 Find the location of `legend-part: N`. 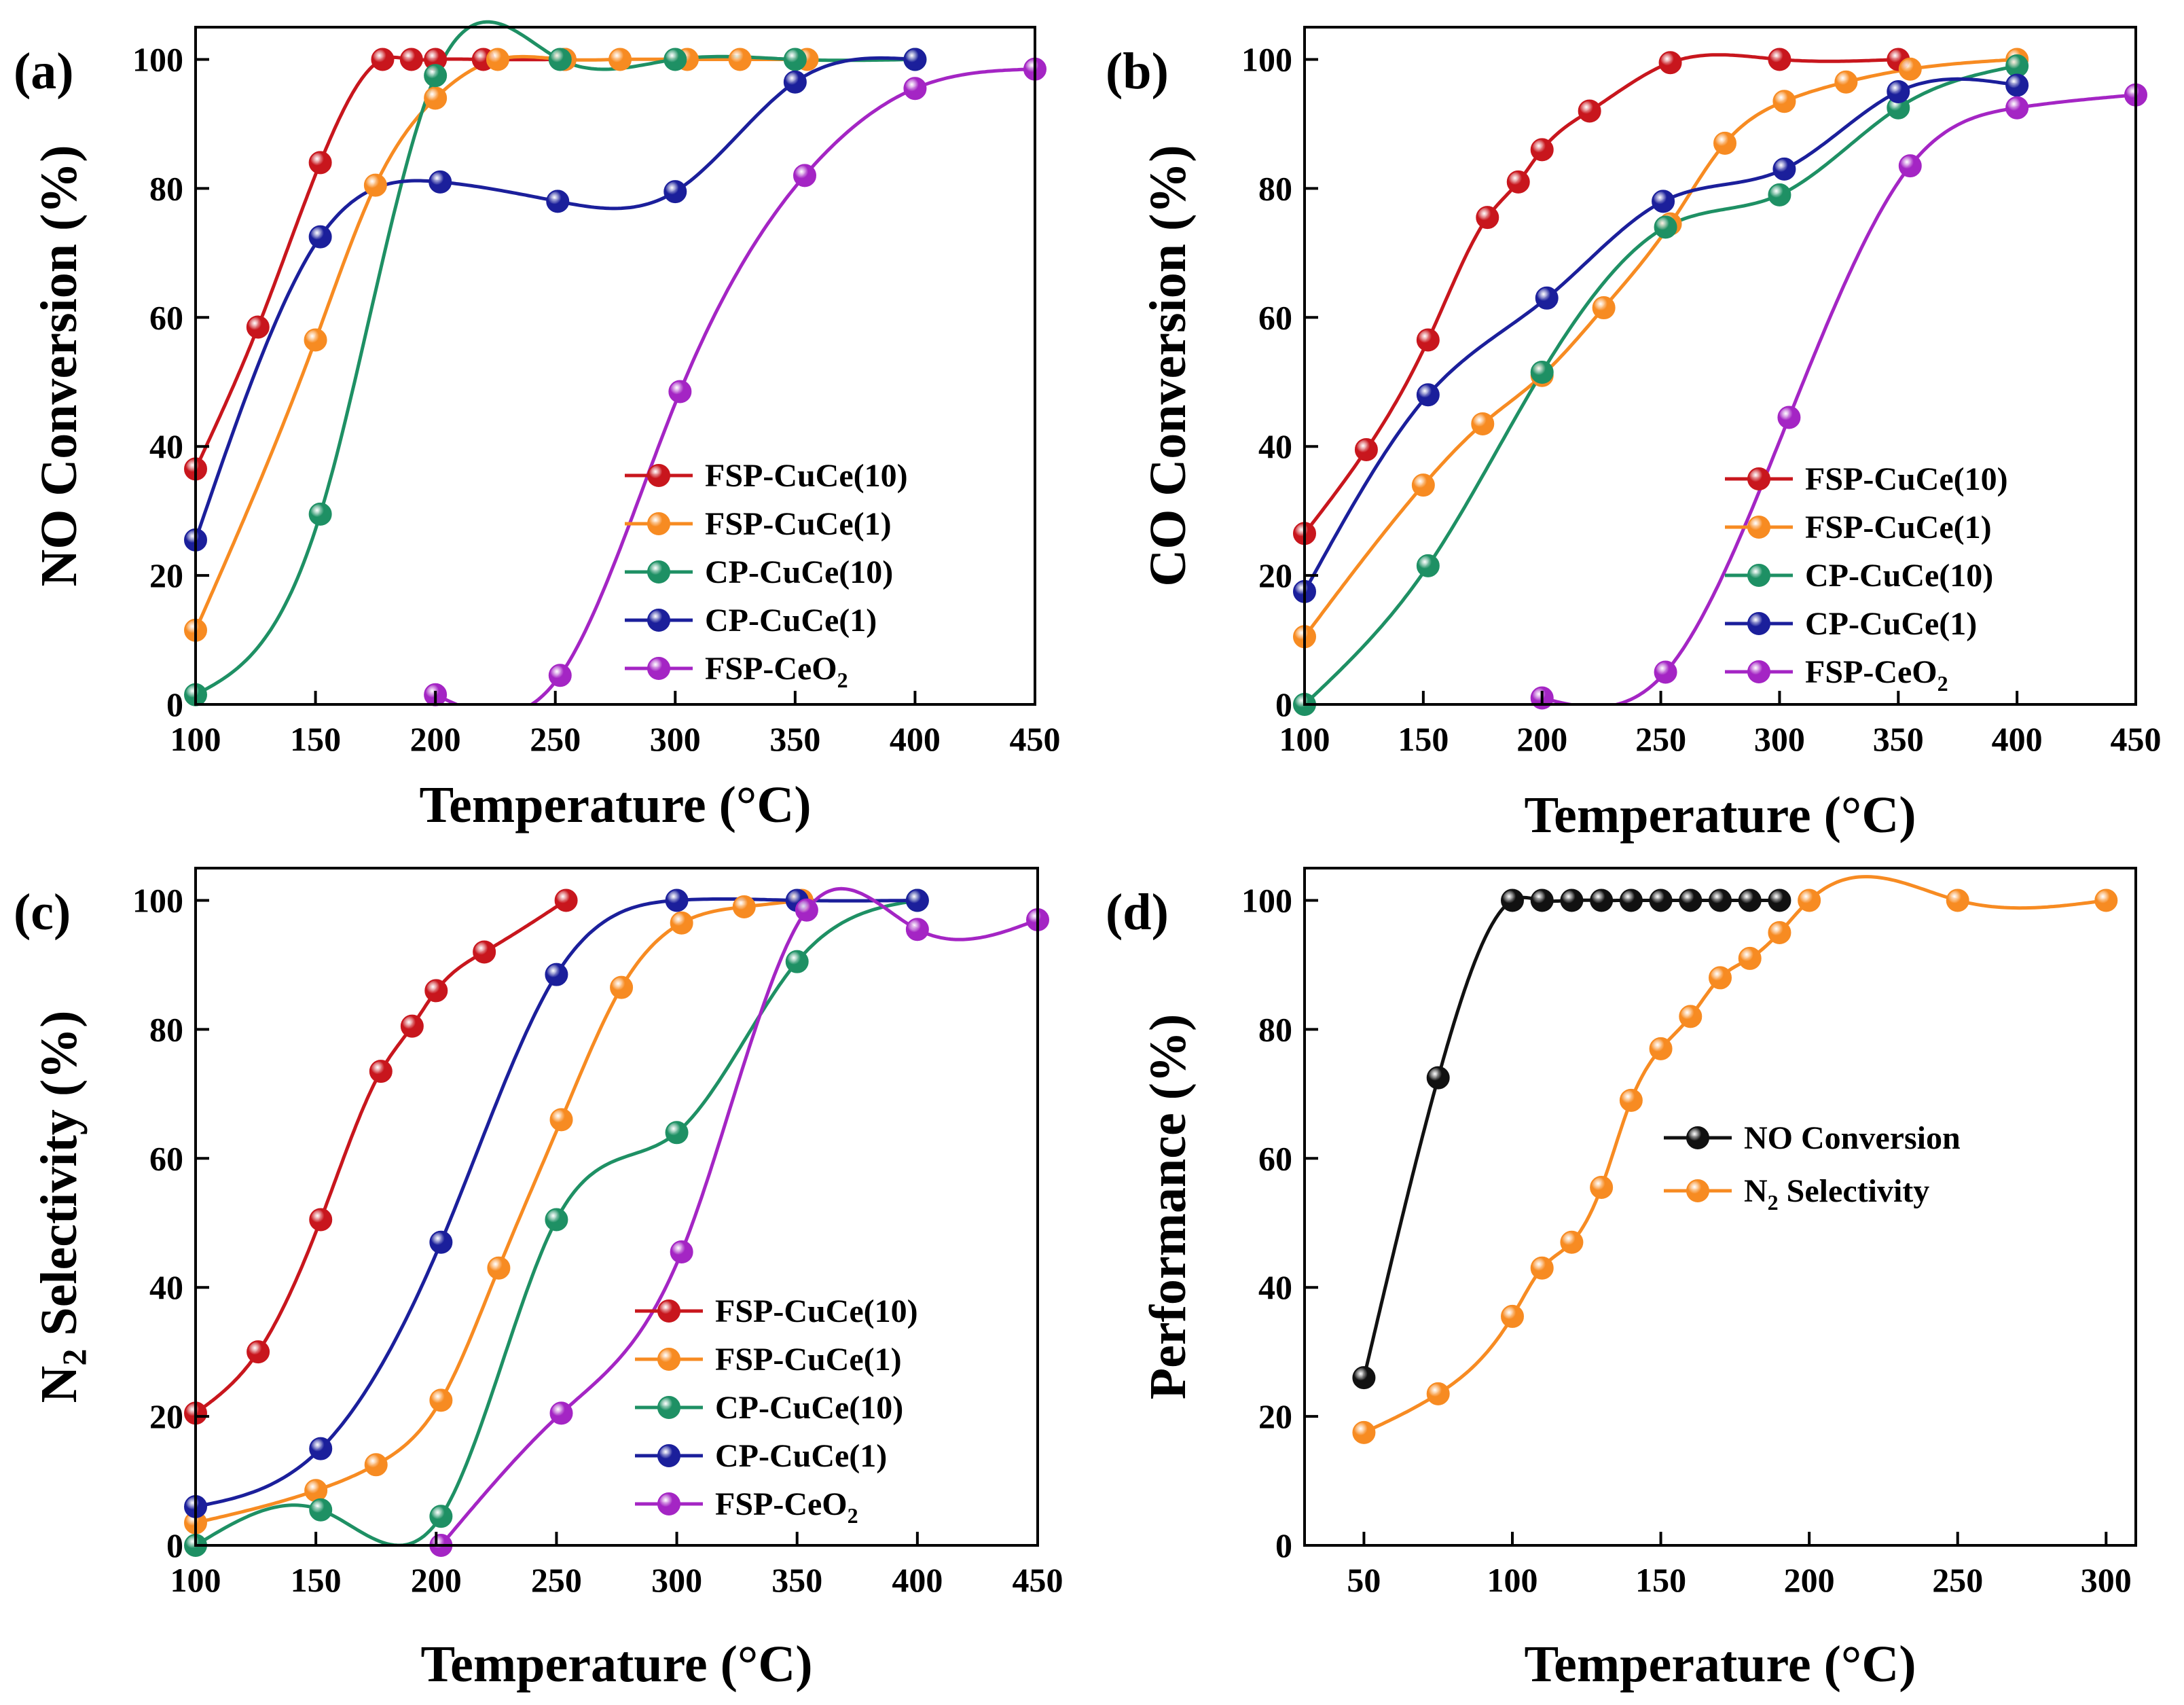

legend-part: N is located at coordinates (1756, 1191).